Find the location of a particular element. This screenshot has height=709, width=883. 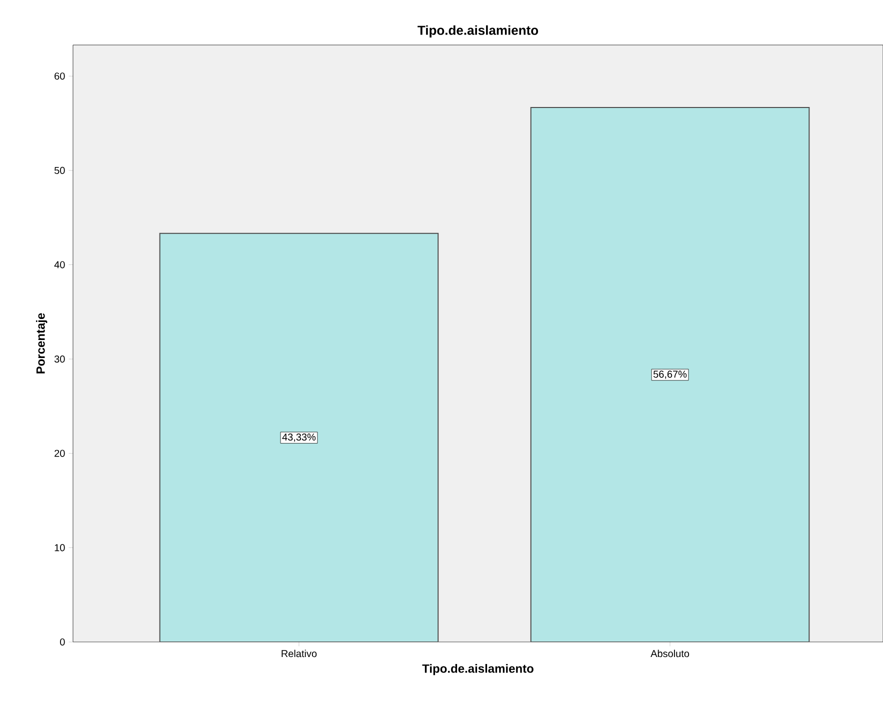

x-tick-label: Relativo is located at coordinates (299, 654).